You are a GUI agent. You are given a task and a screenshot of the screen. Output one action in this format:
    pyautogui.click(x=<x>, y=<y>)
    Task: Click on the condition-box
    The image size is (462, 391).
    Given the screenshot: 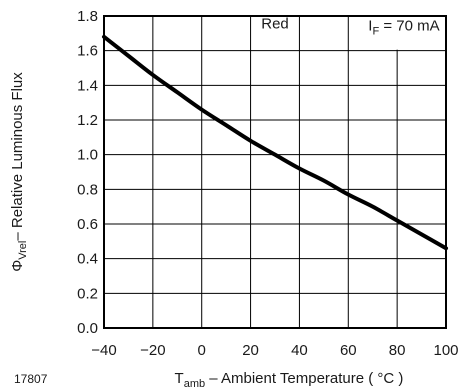 What is the action you would take?
    pyautogui.click(x=403, y=33)
    